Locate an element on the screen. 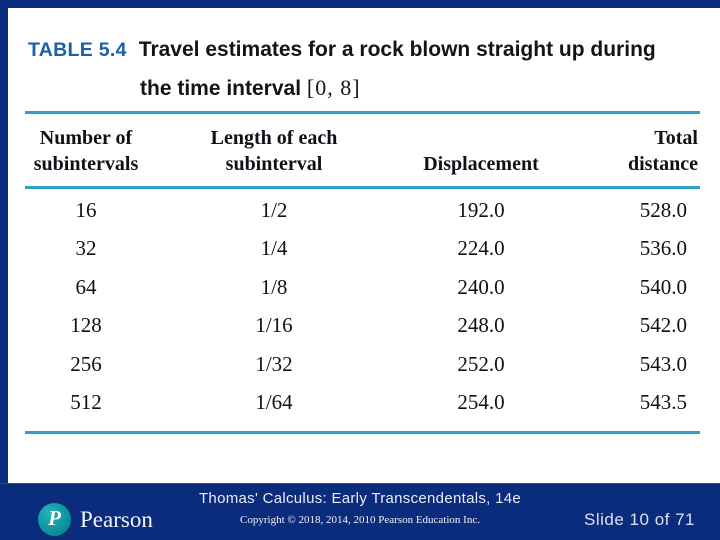 Image resolution: width=720 pixels, height=540 pixels. cell-total-distance: 543.0 is located at coordinates (663, 363).